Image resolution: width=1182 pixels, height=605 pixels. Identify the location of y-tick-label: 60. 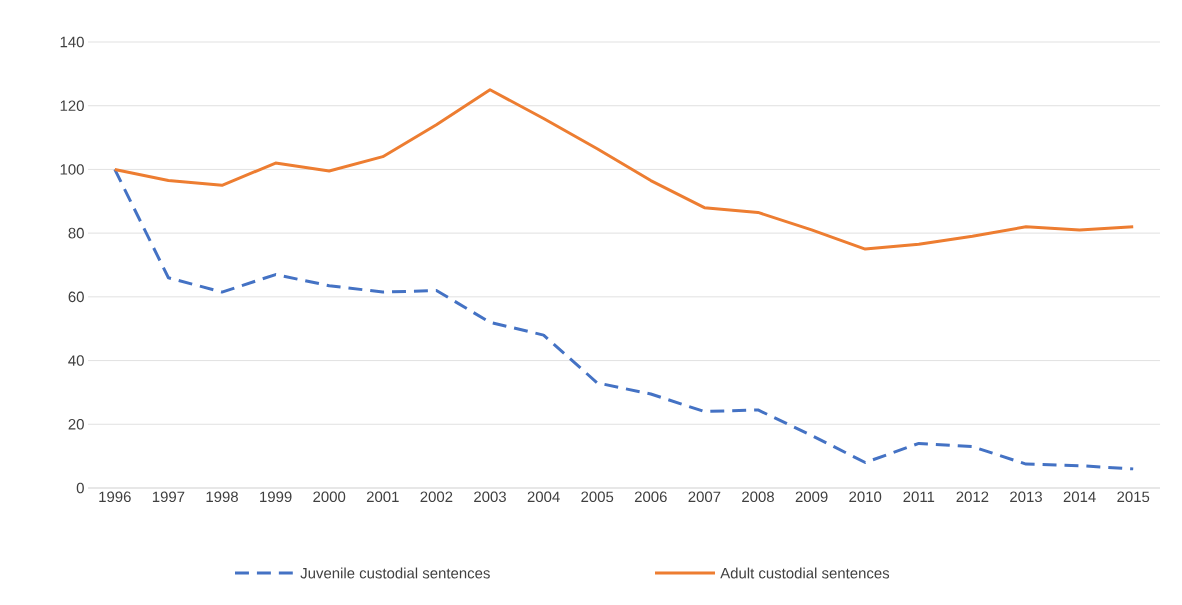
(76, 297).